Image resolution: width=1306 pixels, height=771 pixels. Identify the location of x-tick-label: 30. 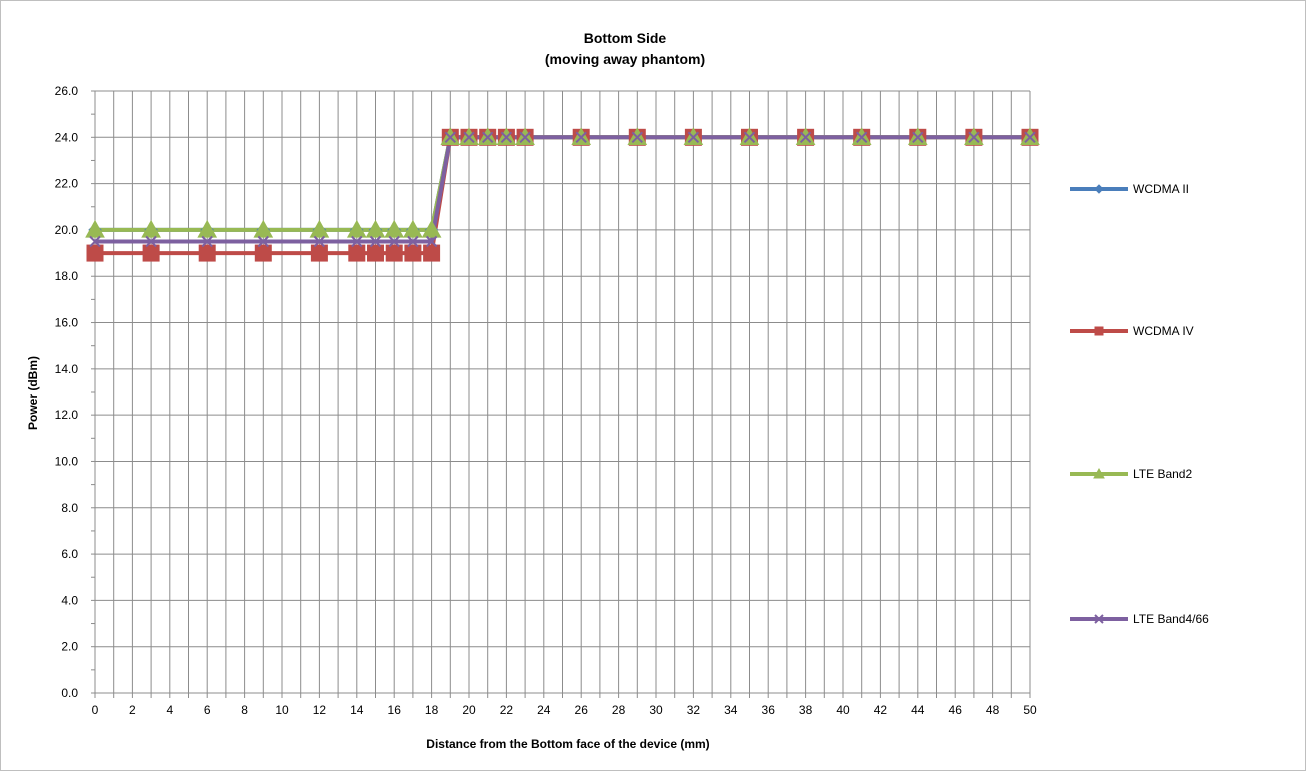
(656, 710).